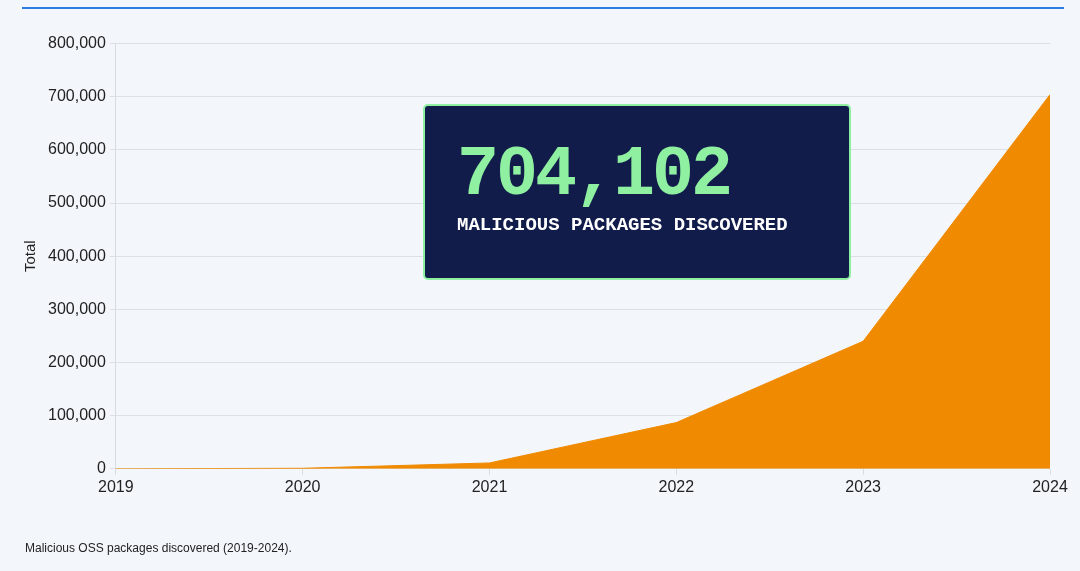 This screenshot has height=571, width=1080. What do you see at coordinates (622, 225) in the screenshot?
I see `annotation: MALICIOUS PACKAGES DISCOVERED` at bounding box center [622, 225].